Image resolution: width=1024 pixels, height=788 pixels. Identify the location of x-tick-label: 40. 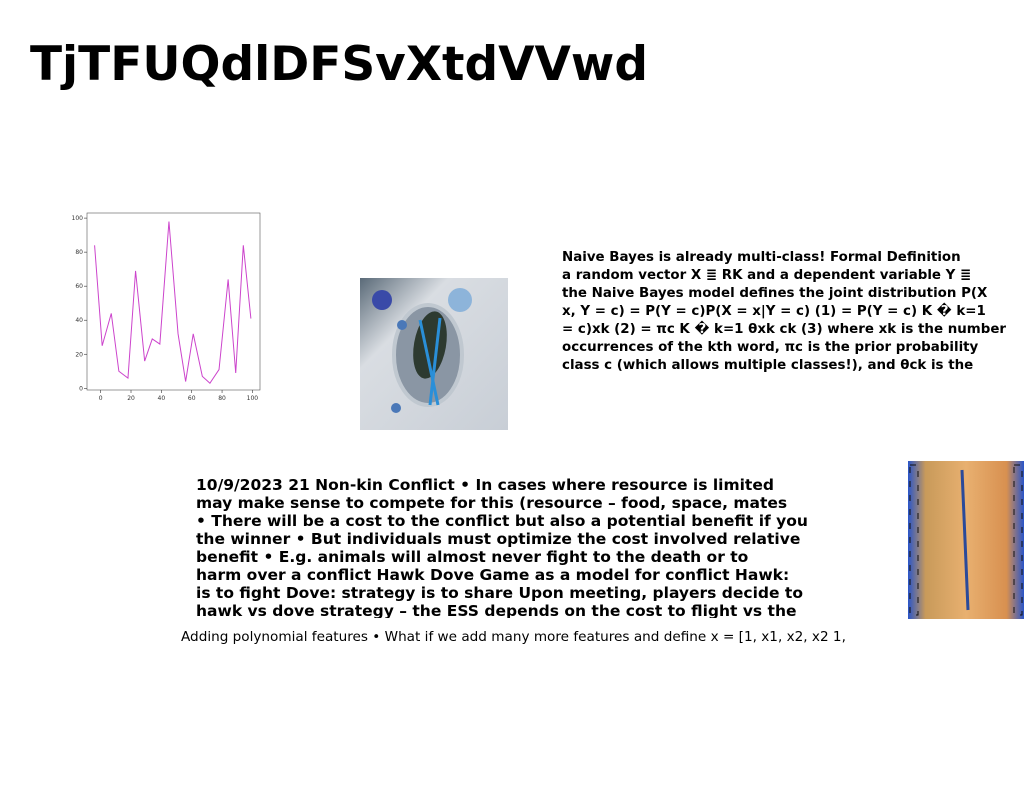
(162, 398).